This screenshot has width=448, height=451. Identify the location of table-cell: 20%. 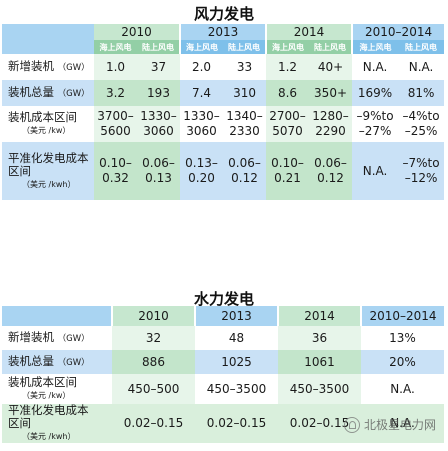
(402, 362).